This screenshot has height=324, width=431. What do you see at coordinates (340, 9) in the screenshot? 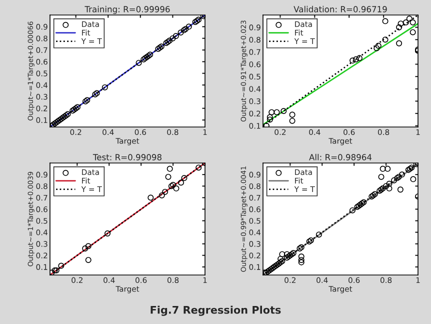
I see `chart-title: Validation: R=0.96719` at bounding box center [340, 9].